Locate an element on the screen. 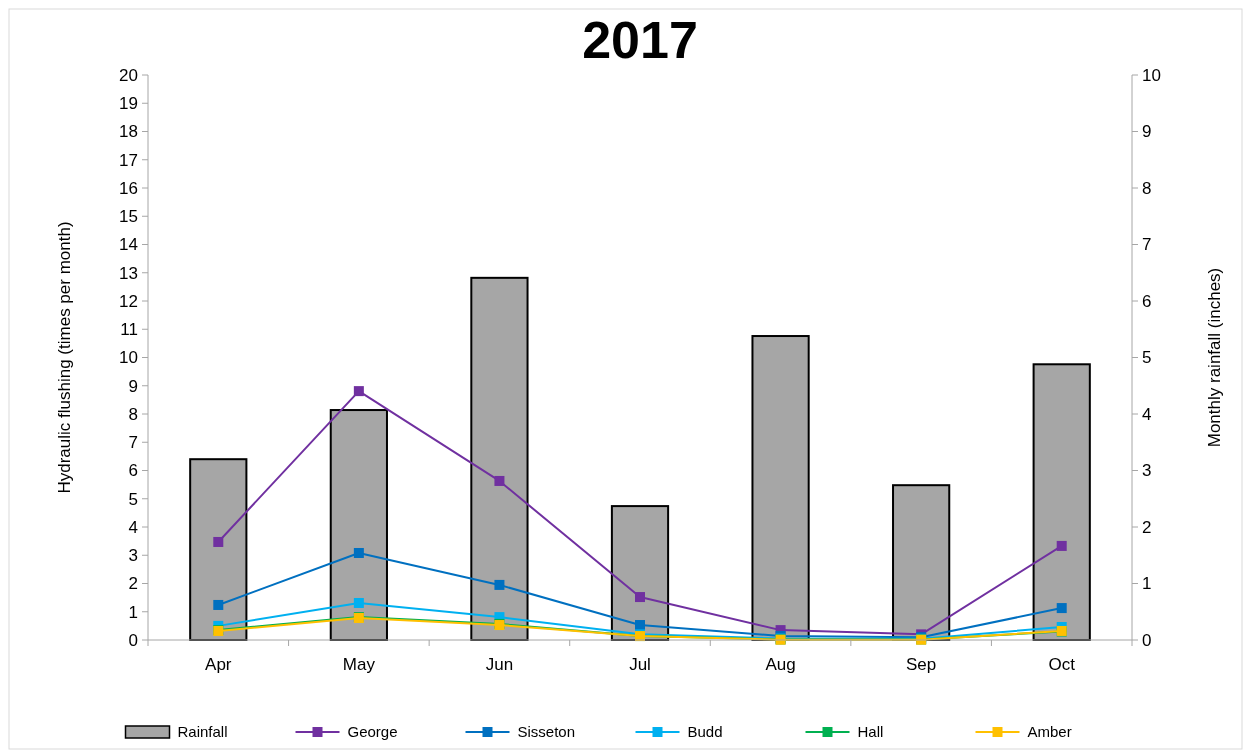  y-tick-label: 17 is located at coordinates (128, 160).